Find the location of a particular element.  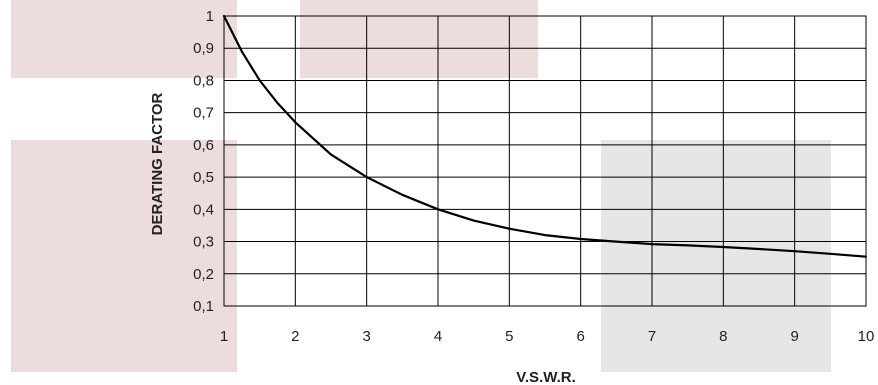

x-tick-label: 4 is located at coordinates (438, 336).